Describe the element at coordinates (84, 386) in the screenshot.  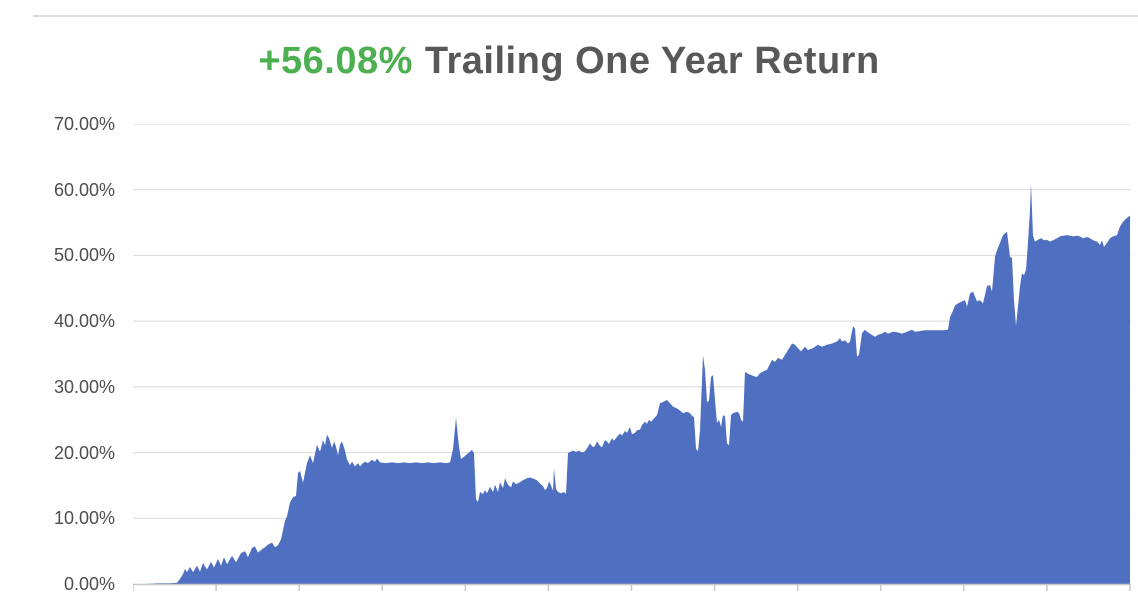
I see `y-axis-tick-label: 30.00%` at that location.